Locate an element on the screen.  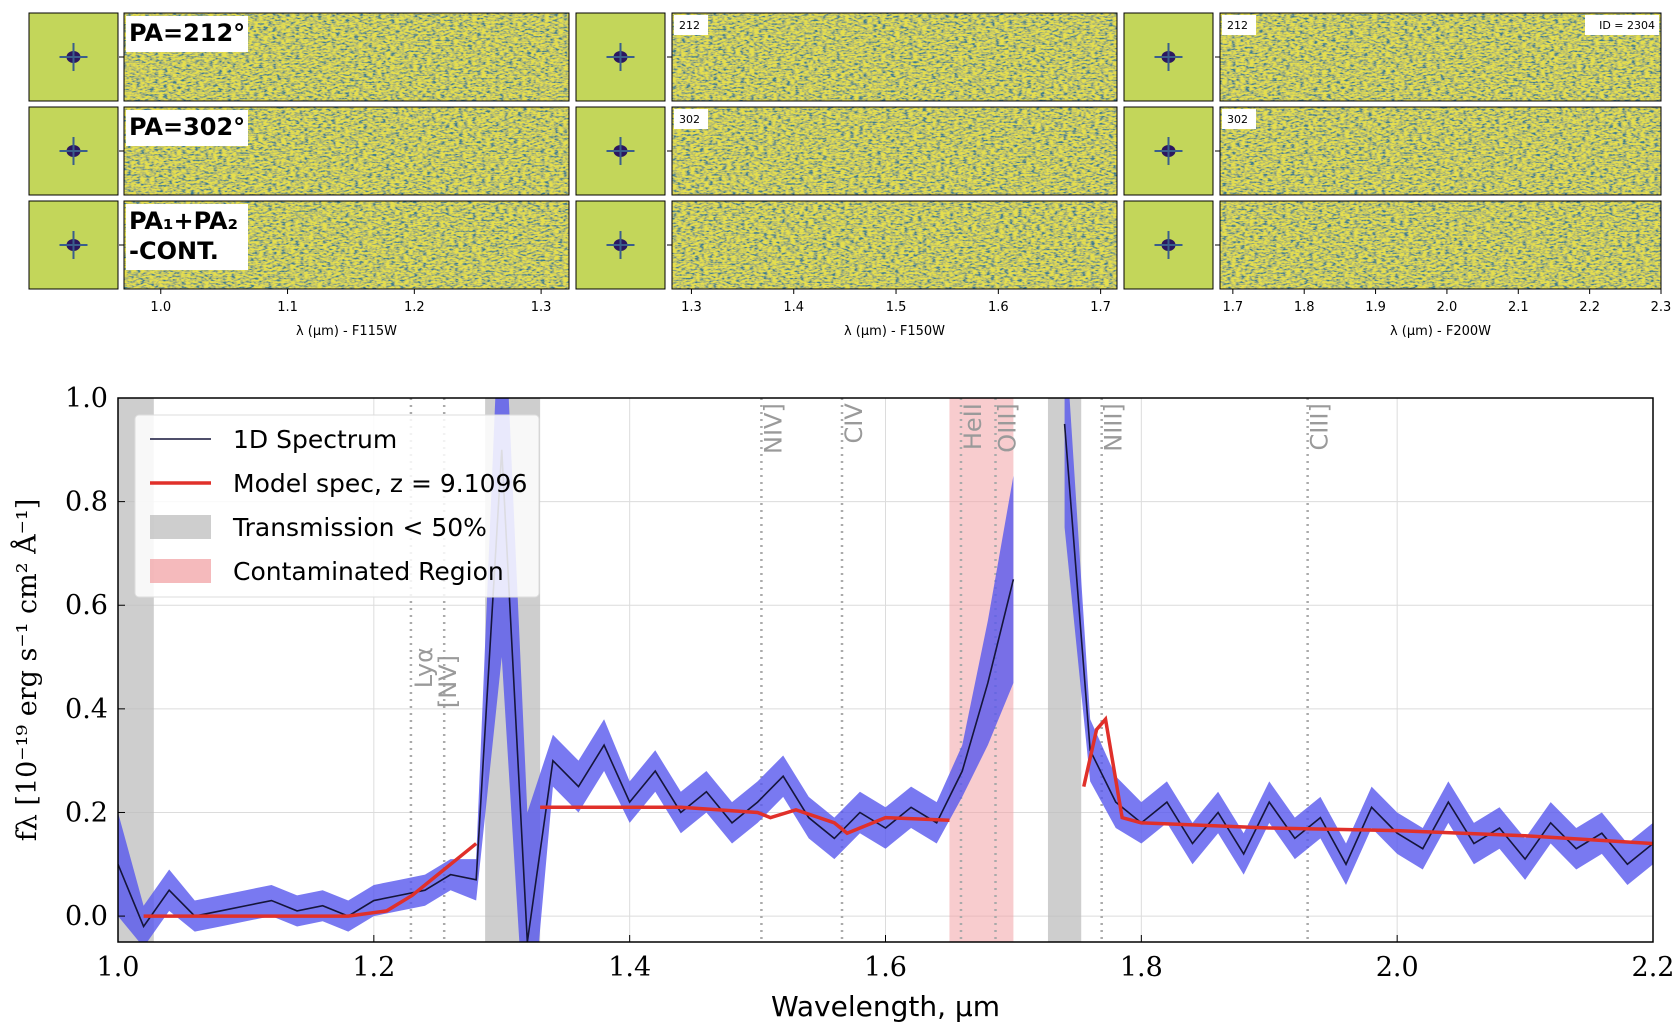
y-tick-label: 0.6 is located at coordinates (86, 605).